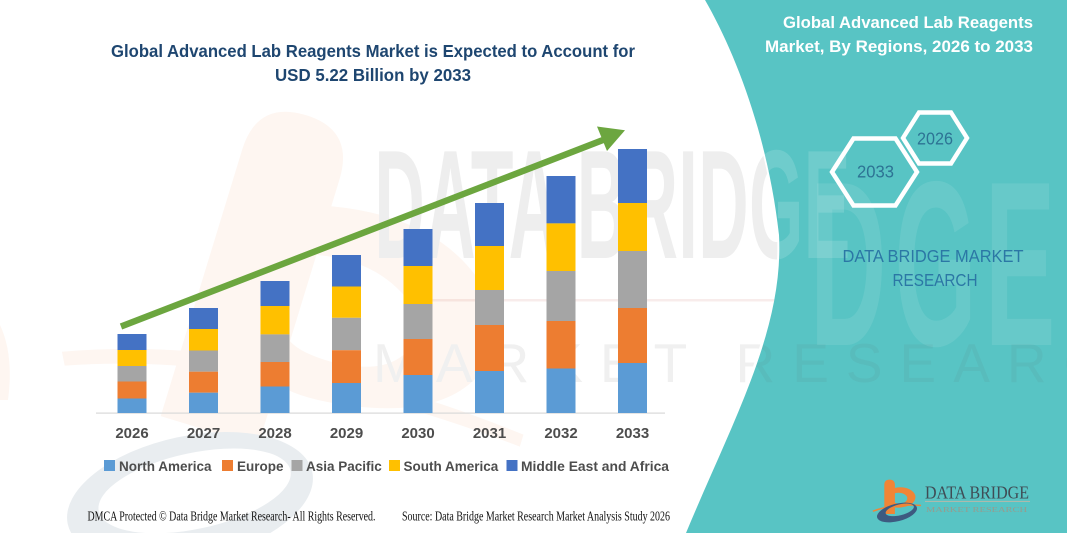 This screenshot has width=1067, height=533. I want to click on svg-text: 2030, so click(417, 433).